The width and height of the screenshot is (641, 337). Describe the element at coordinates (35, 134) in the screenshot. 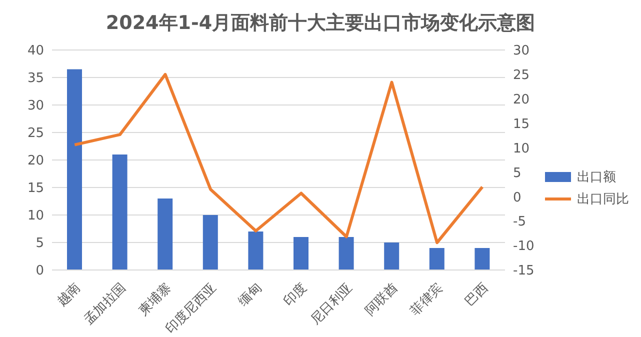

I see `y-tick-label: 25` at that location.